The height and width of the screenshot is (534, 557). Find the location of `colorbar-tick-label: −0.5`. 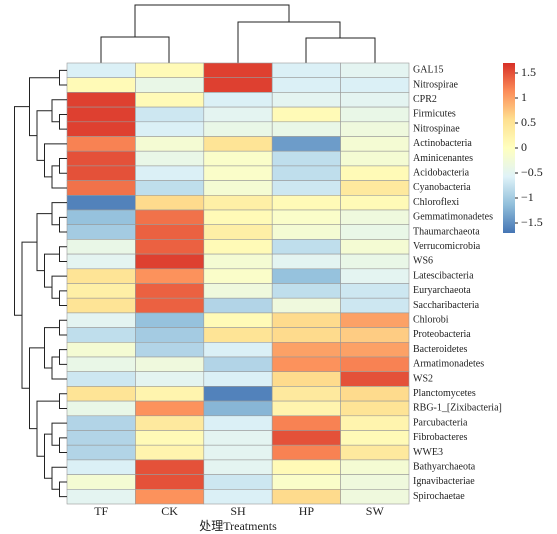

colorbar-tick-label: −0.5 is located at coordinates (532, 172).